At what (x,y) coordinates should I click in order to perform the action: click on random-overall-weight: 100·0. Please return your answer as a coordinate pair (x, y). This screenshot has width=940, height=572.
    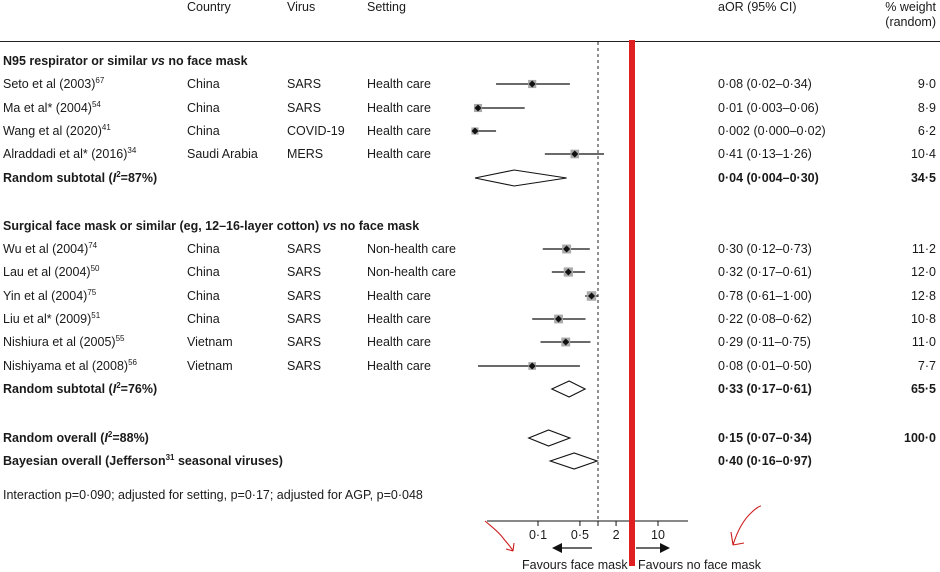
    Looking at the image, I should click on (920, 438).